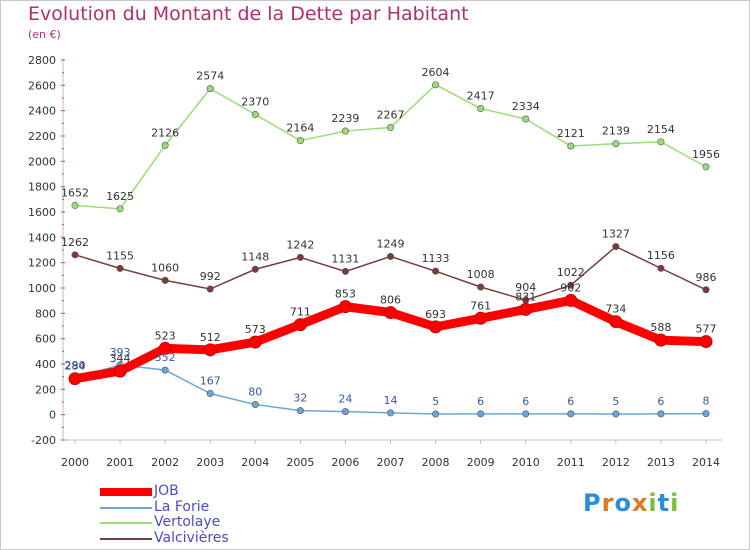 Image resolution: width=750 pixels, height=550 pixels. Describe the element at coordinates (481, 274) in the screenshot. I see `data-label-valcivieres: 1008` at that location.